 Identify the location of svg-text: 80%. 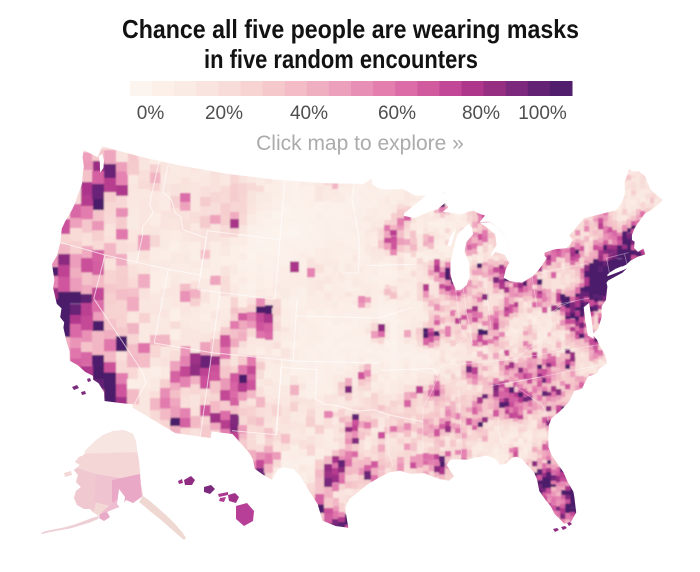
(481, 113).